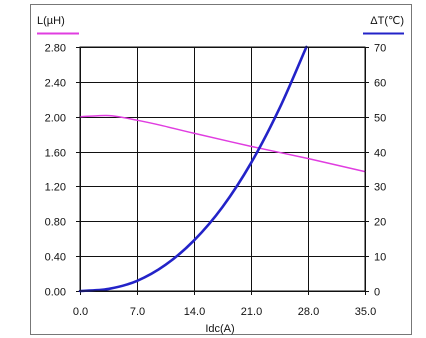 Image resolution: width=426 pixels, height=338 pixels. What do you see at coordinates (55, 49) in the screenshot?
I see `y-tick-label-left: 2.80` at bounding box center [55, 49].